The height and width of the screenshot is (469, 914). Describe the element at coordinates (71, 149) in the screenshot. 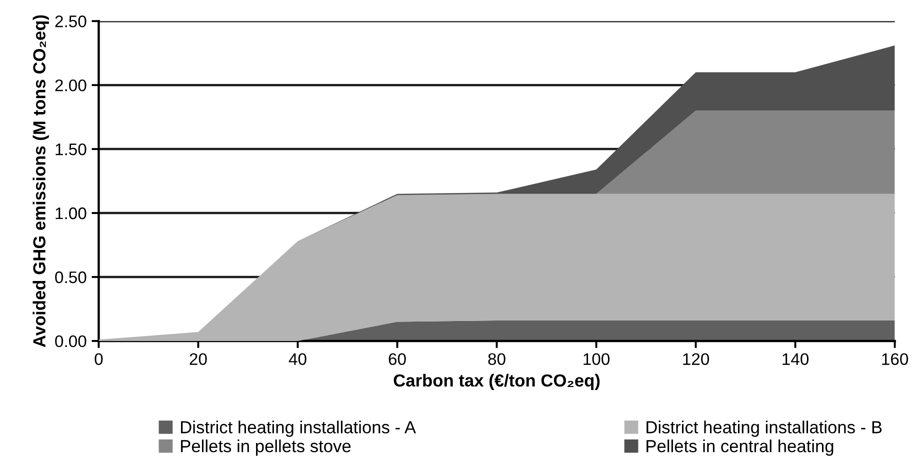

I see `y-tick-label: 1.50` at that location.